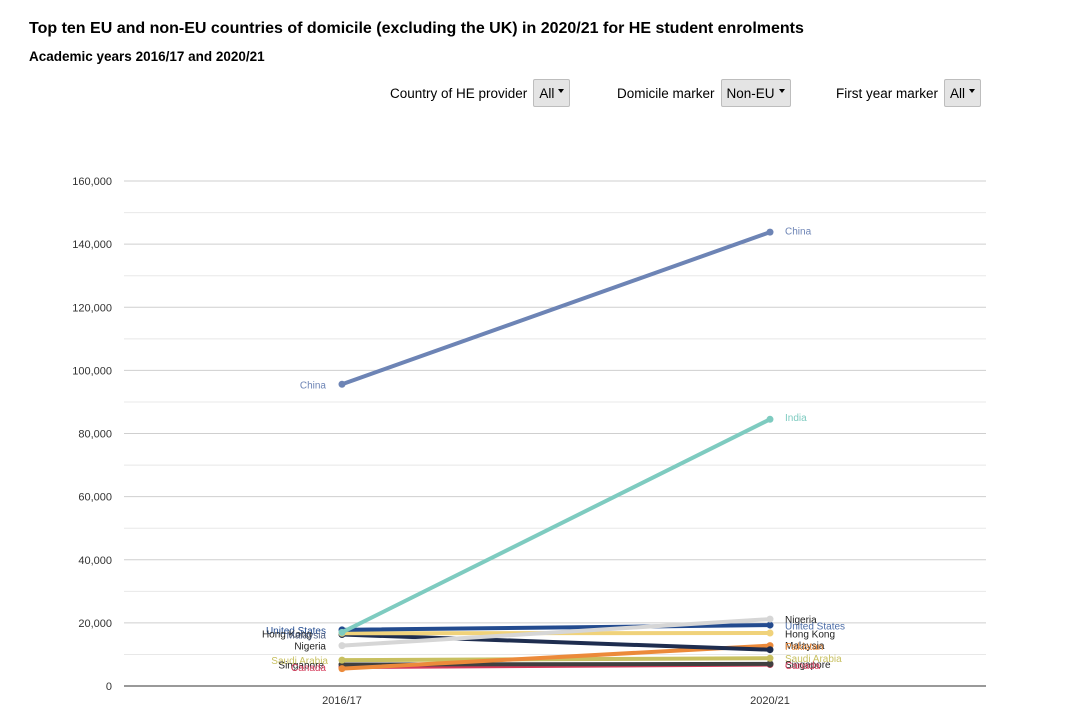 The width and height of the screenshot is (1080, 718). Describe the element at coordinates (307, 636) in the screenshot. I see `label-left-malaysia: Malaysia` at that location.